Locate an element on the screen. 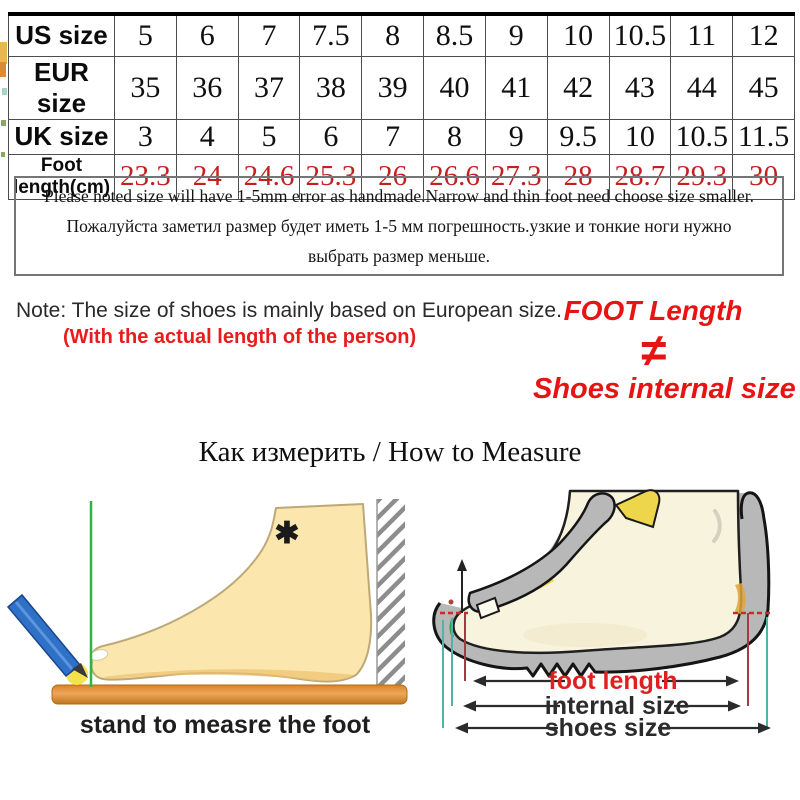  floor is located at coordinates (229, 694).